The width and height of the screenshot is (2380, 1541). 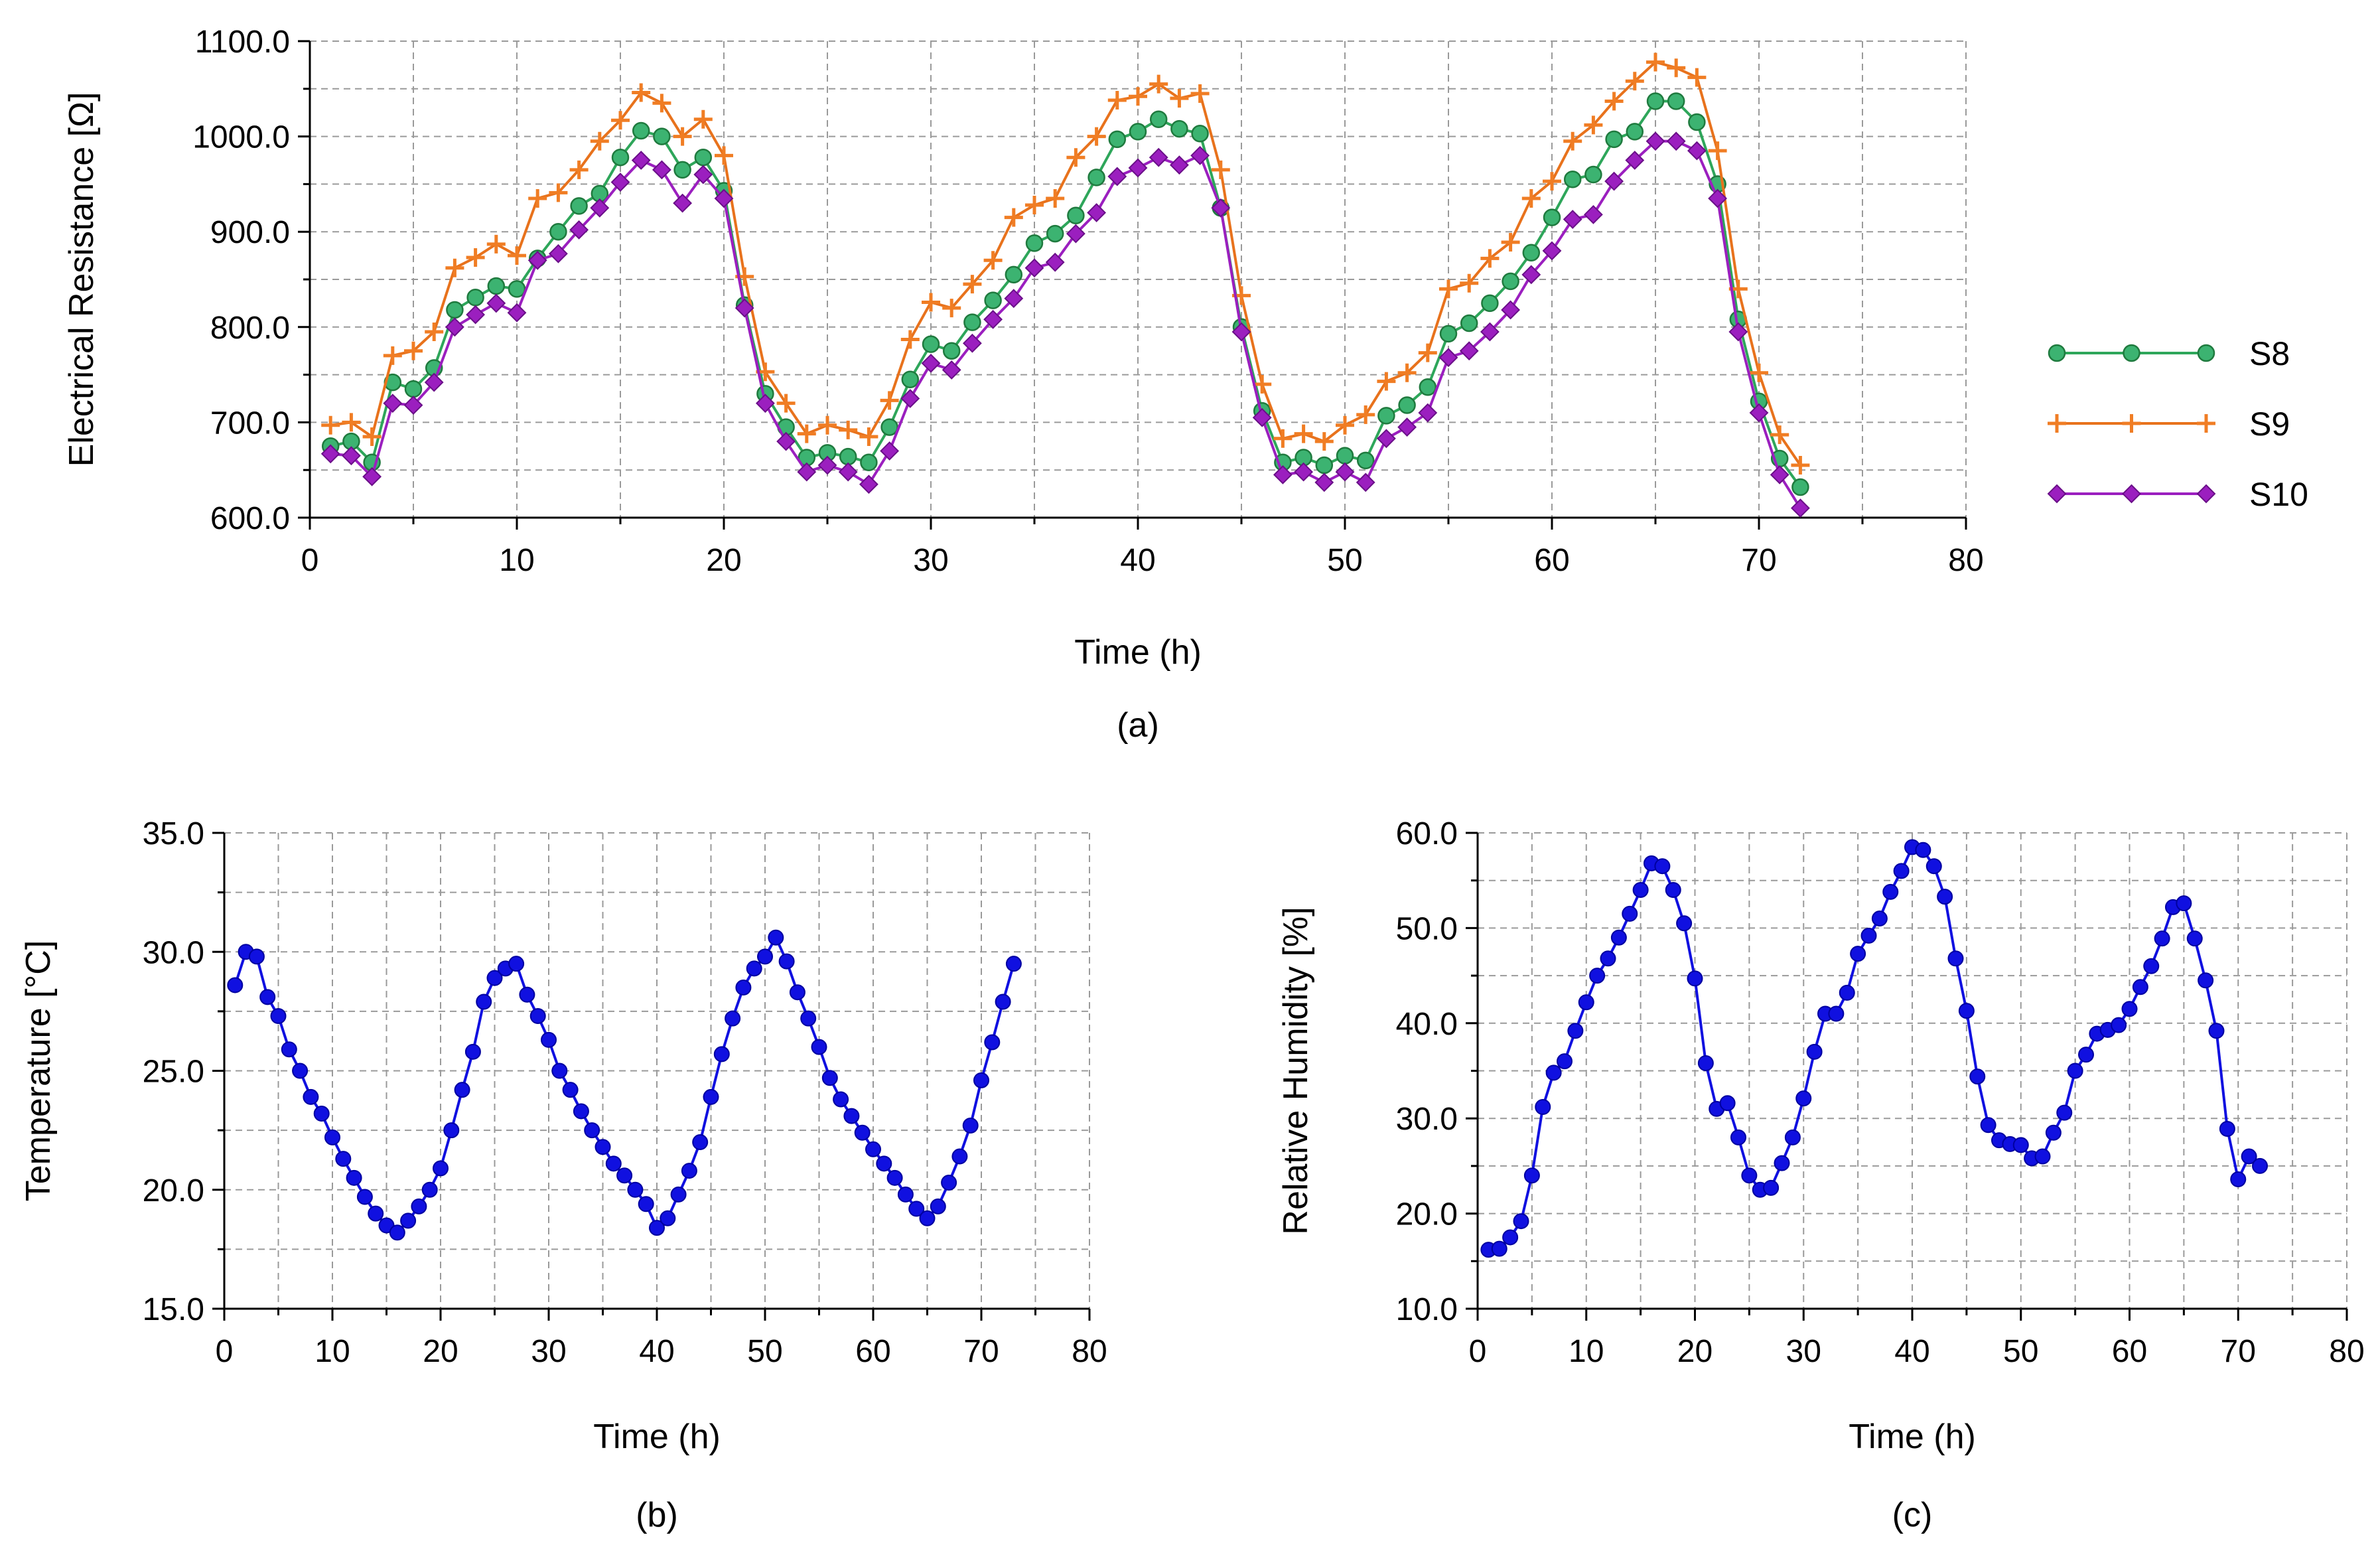 I want to click on y-tick-label: 900.0, so click(x=250, y=232).